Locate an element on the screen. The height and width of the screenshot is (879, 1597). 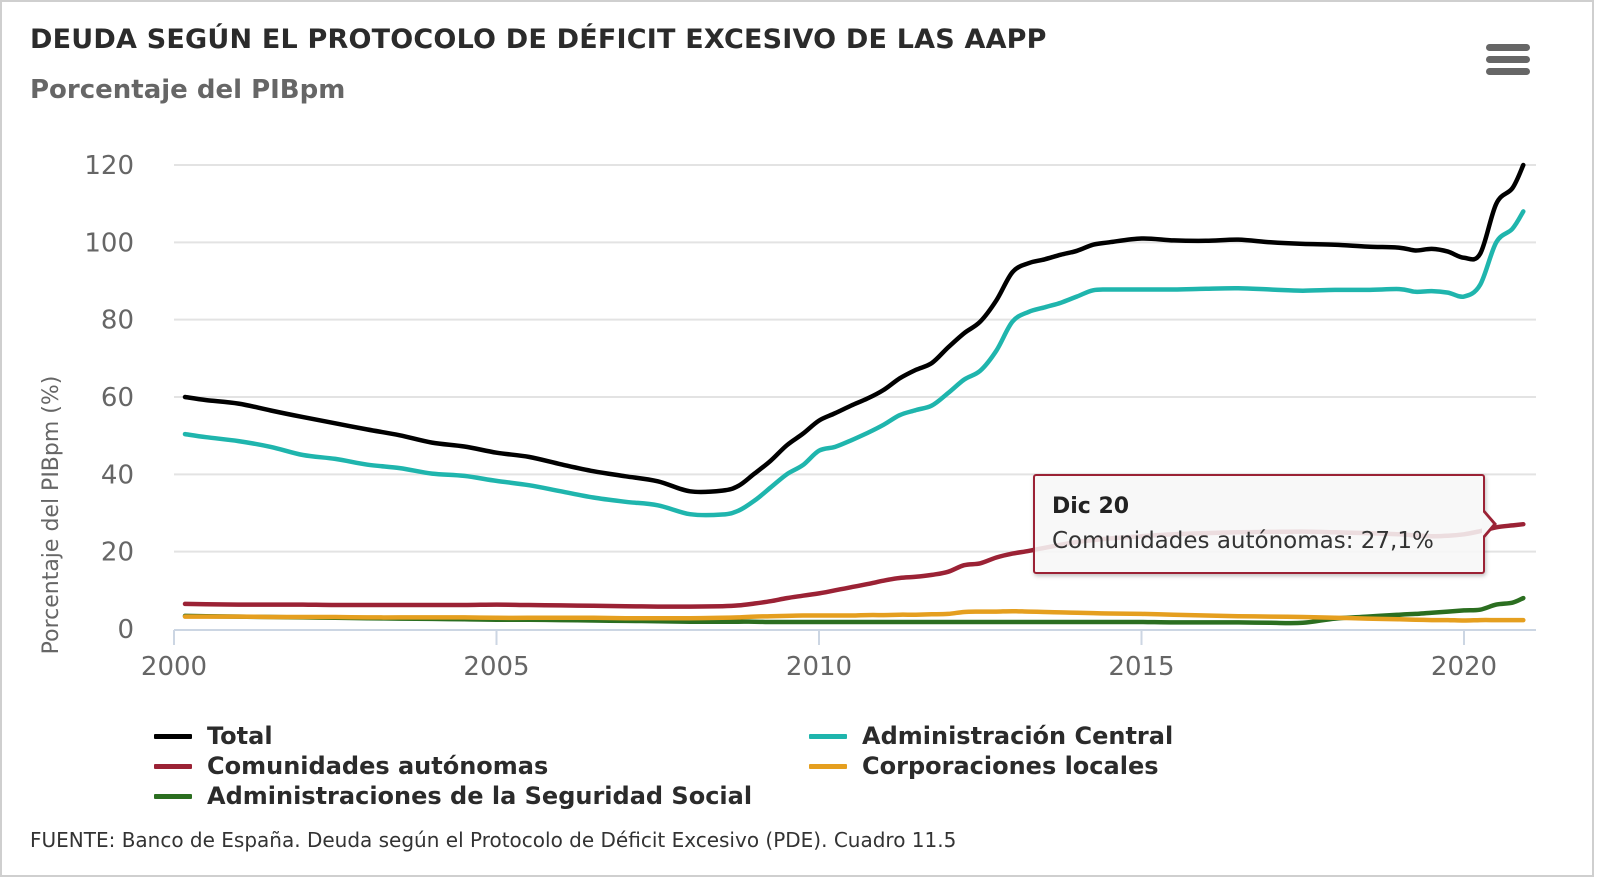
tooltip-arrow-inner is located at coordinates (1487, 524).